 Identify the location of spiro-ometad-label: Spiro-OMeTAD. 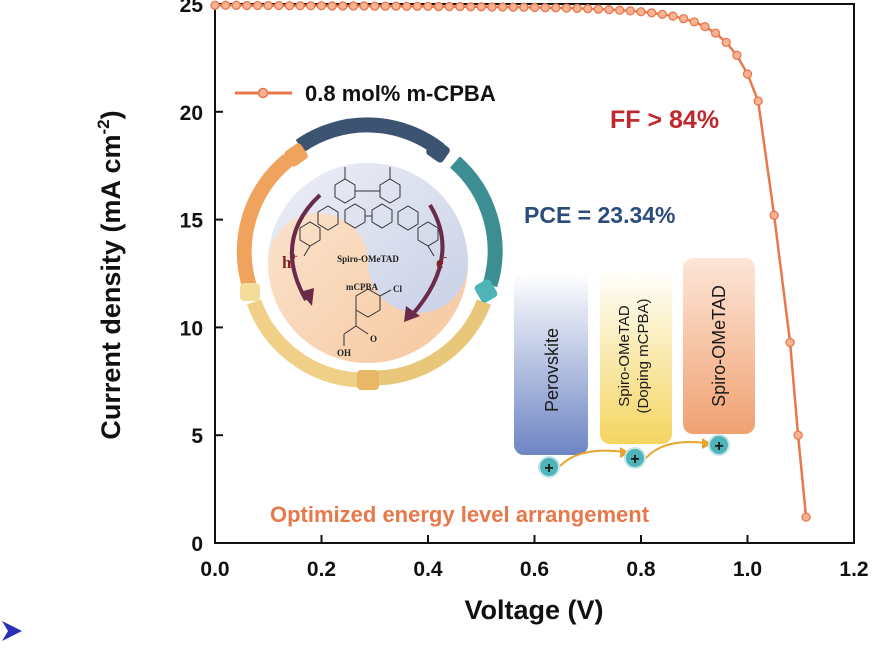
(368, 259).